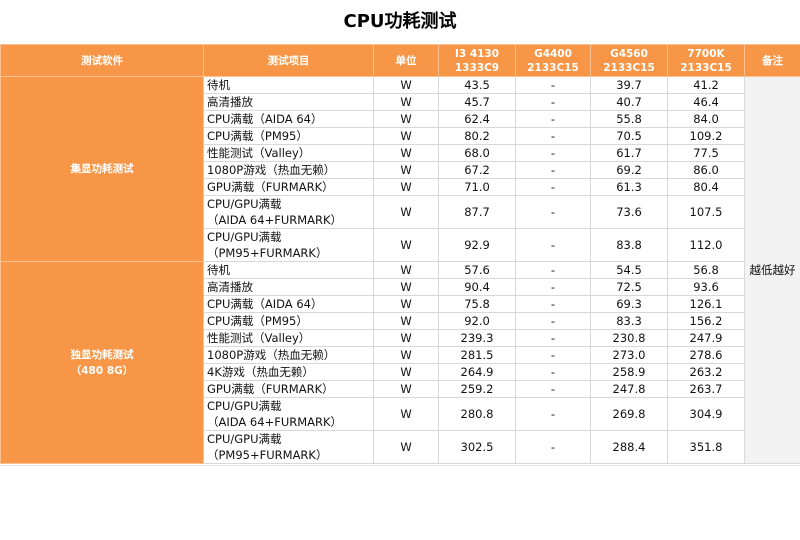  I want to click on empty-area, so click(400, 502).